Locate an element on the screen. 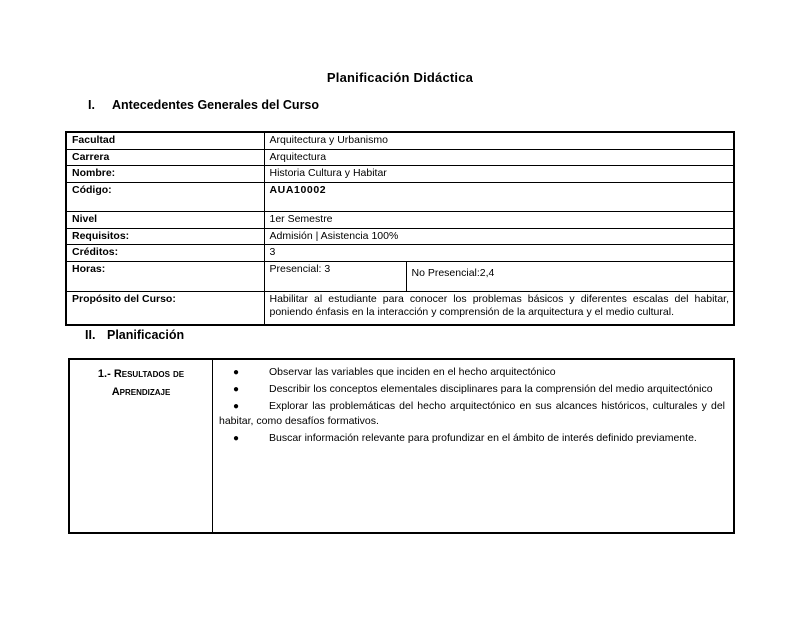 Image resolution: width=800 pixels, height=618 pixels. row-value: 3 is located at coordinates (499, 253).